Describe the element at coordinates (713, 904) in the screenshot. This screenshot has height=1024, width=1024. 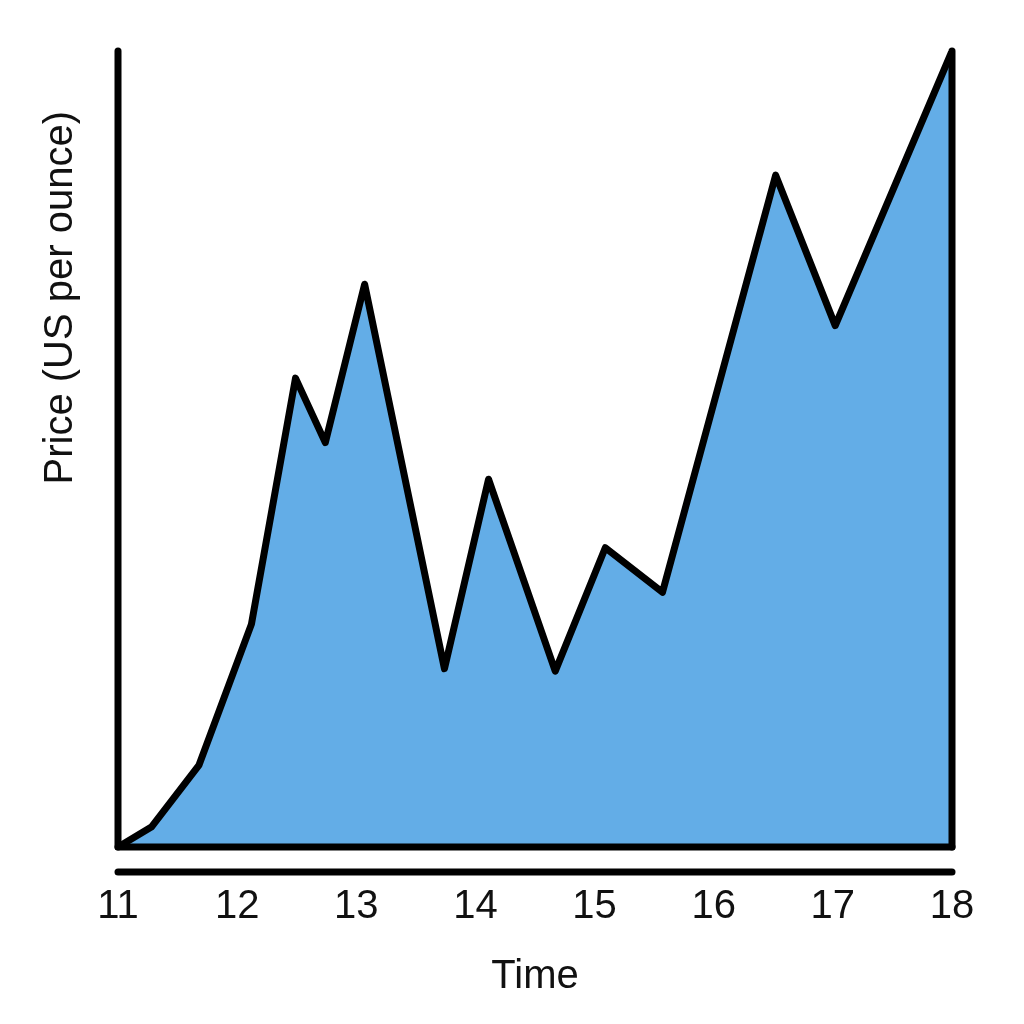
I see `x-tick-label: 16` at that location.